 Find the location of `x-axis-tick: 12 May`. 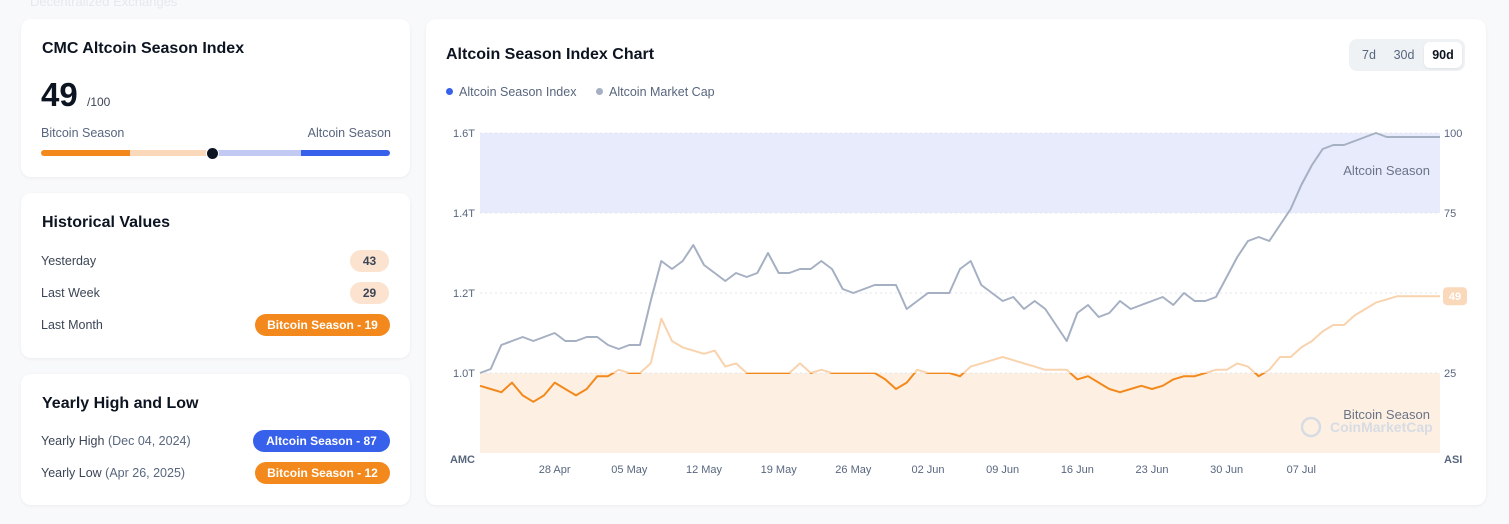

x-axis-tick: 12 May is located at coordinates (704, 470).